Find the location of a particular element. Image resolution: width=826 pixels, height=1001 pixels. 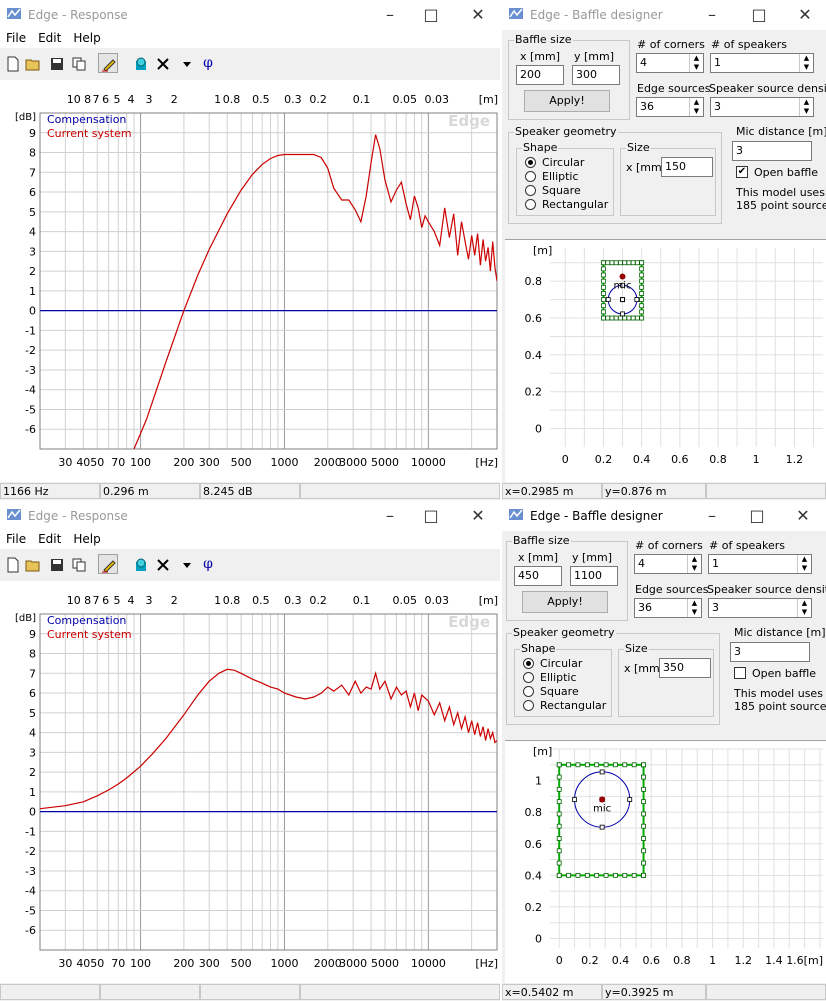

size-x-input: 150 is located at coordinates (687, 167).